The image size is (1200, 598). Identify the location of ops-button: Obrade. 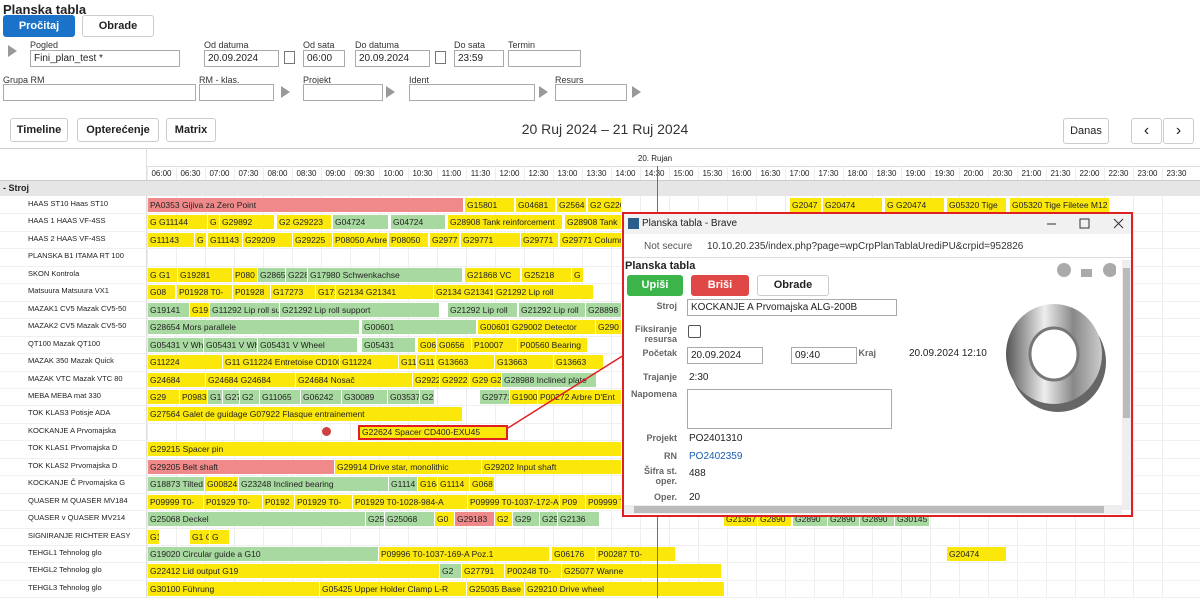
(118, 26).